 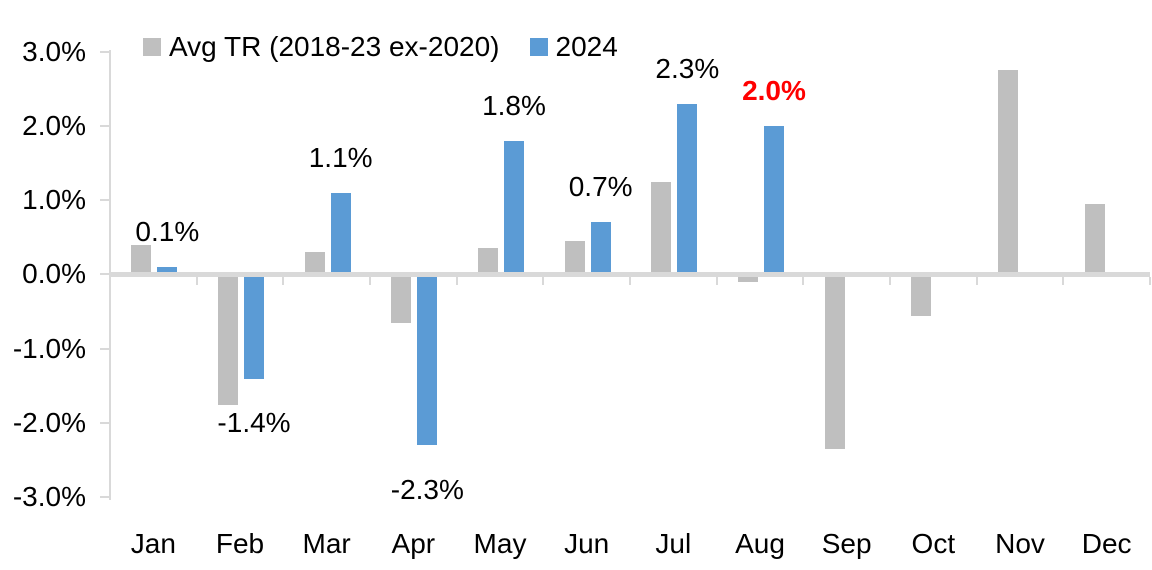 I want to click on x-axis-label-oct: Oct, so click(x=933, y=543).